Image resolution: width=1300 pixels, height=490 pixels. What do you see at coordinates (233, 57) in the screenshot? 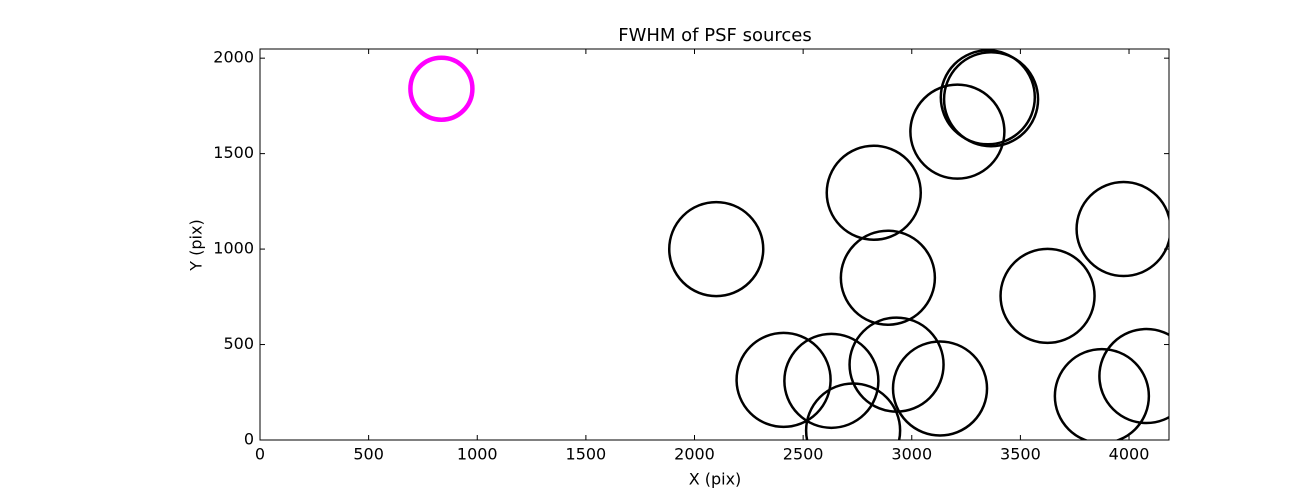
I see `y-tick-label: 2000` at bounding box center [233, 57].